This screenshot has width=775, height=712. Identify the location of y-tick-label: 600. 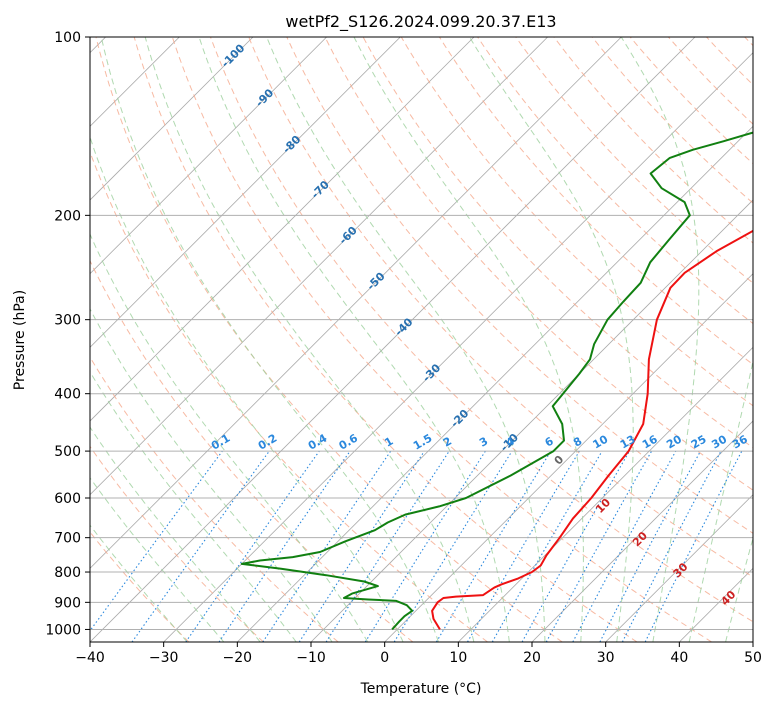
(67, 499).